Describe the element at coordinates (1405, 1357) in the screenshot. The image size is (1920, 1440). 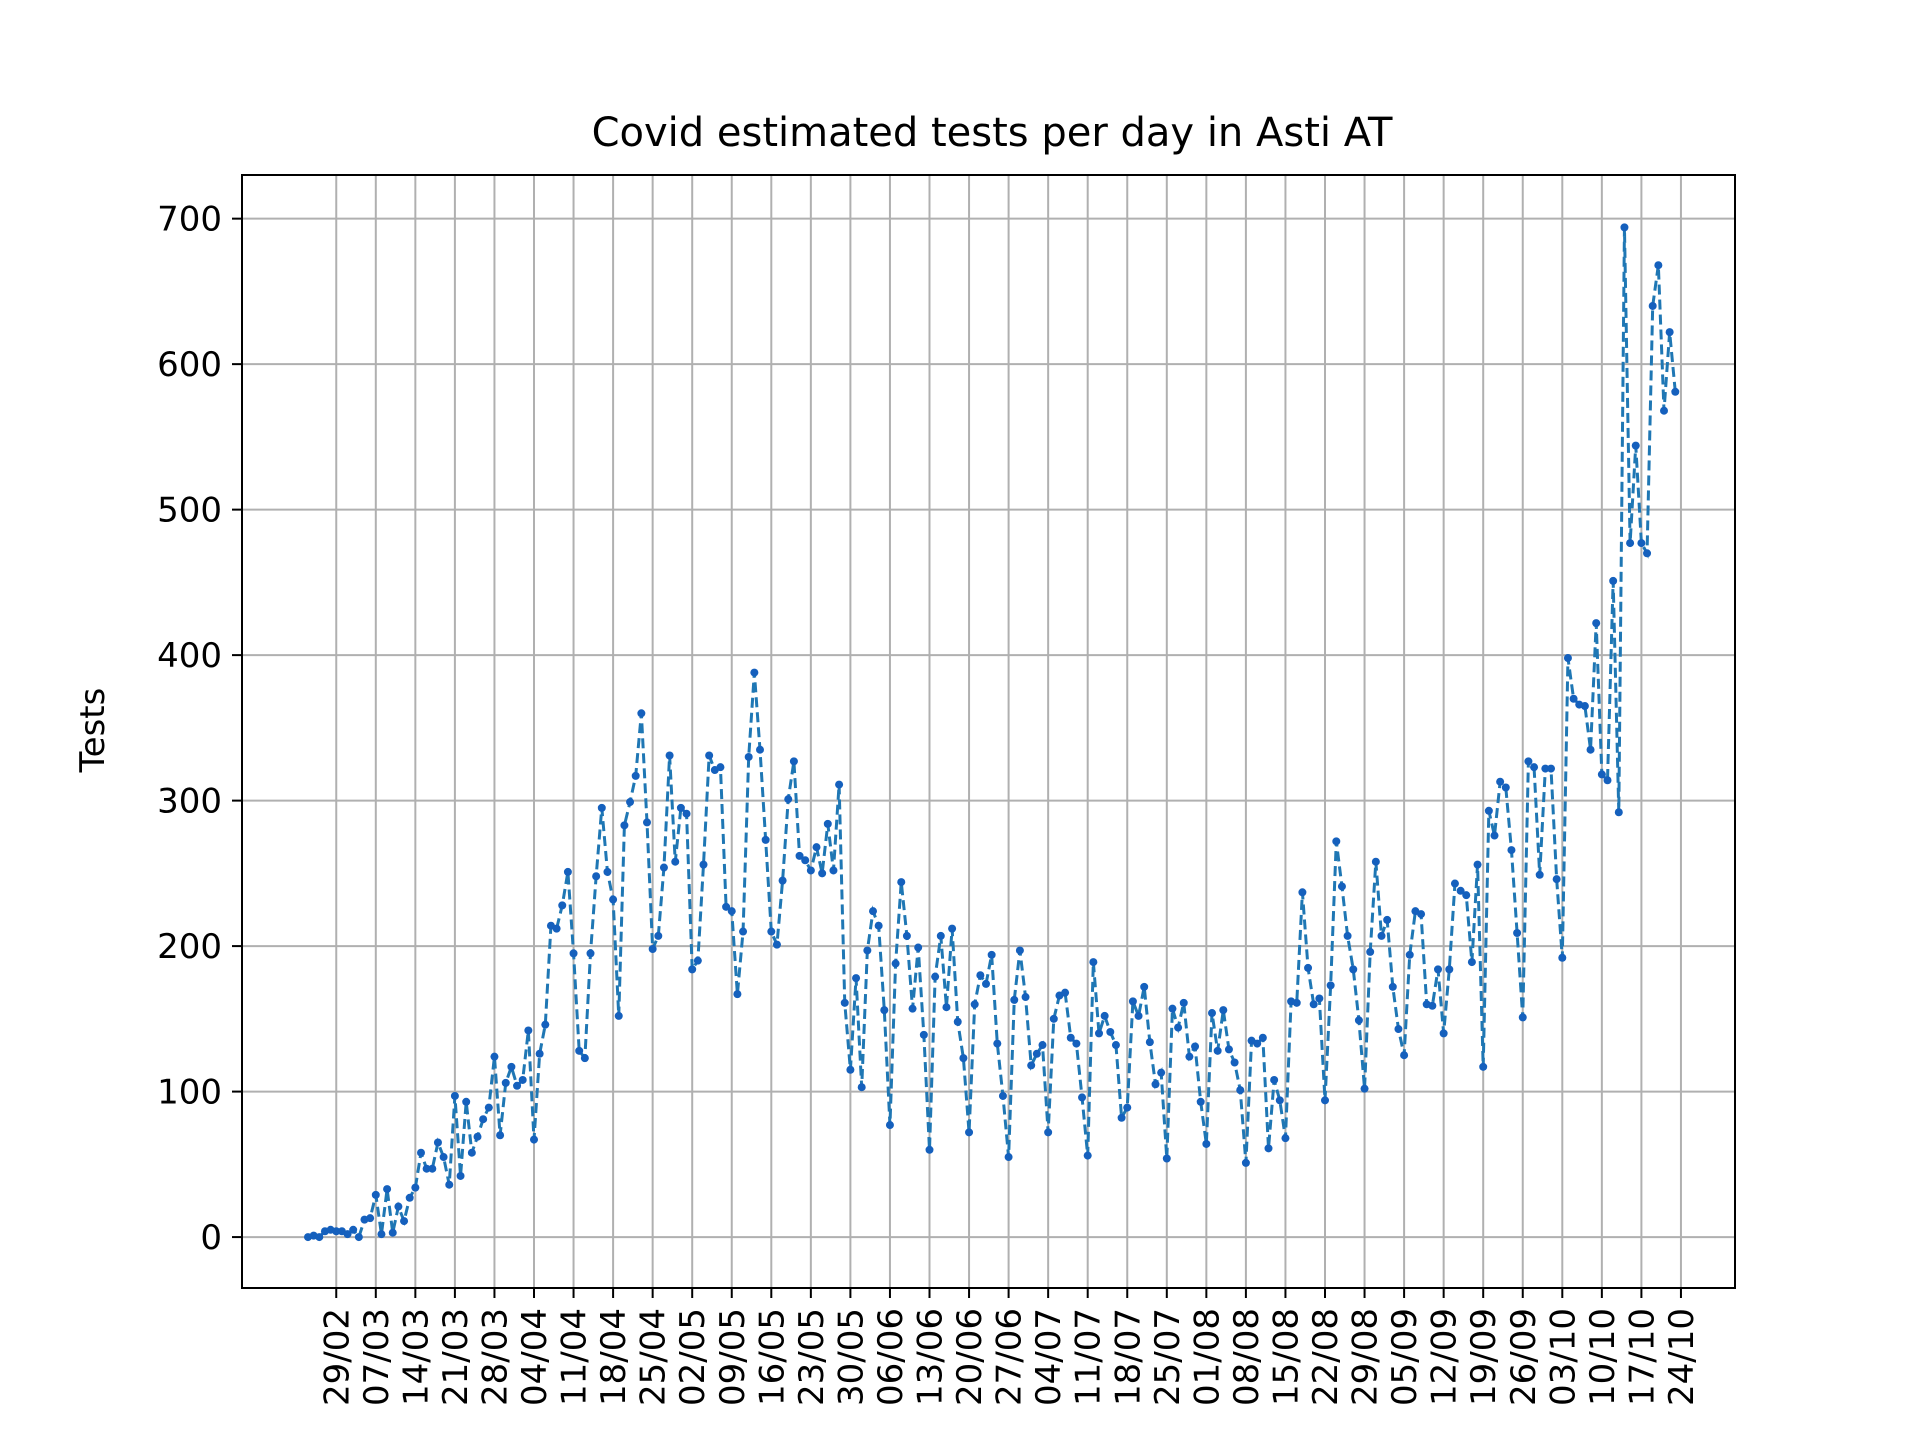
I see `x-tick-label: 05/09` at that location.